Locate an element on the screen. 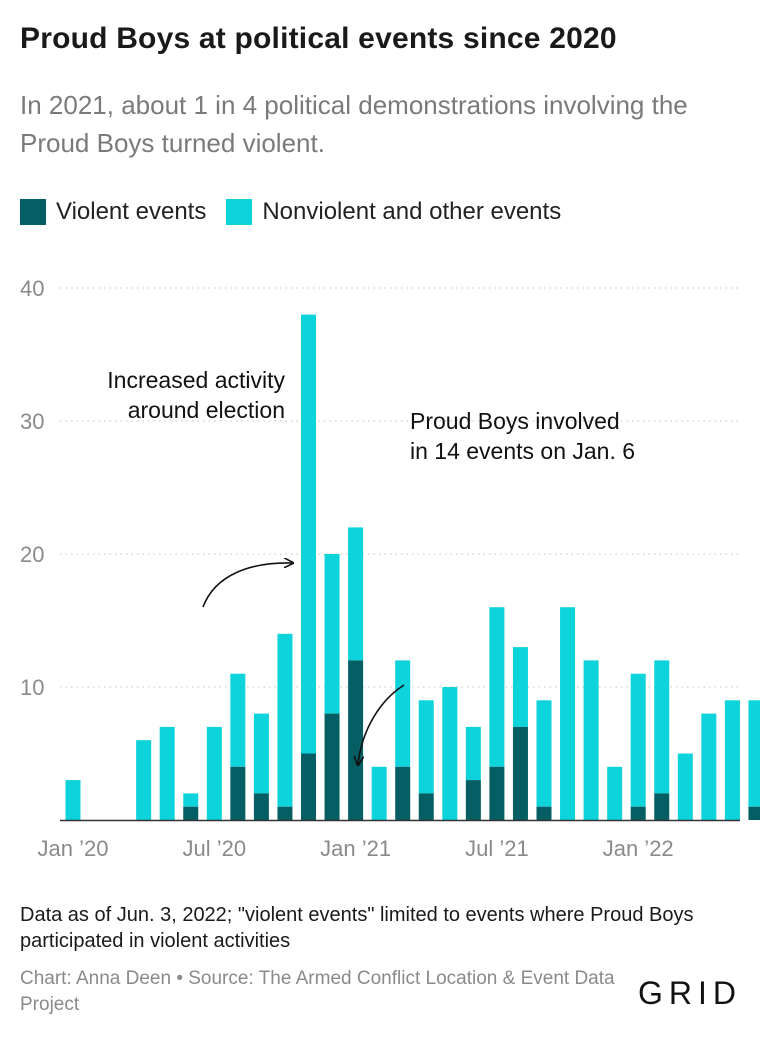  grid-logo-text: GRID is located at coordinates (690, 993).